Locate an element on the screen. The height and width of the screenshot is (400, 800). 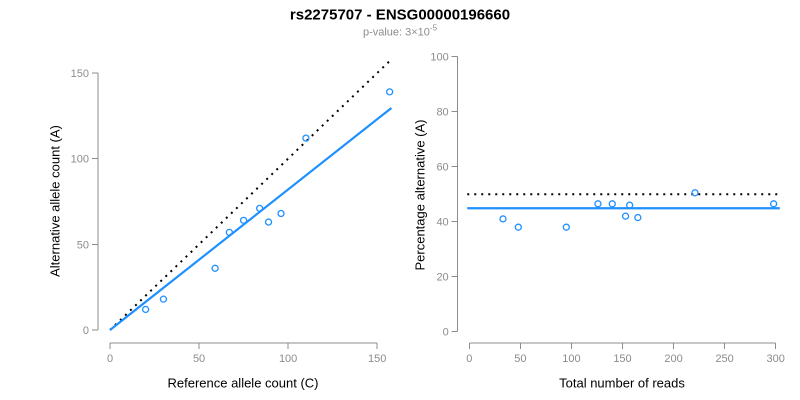
figure-subtitle: p-value: 3×10-5 is located at coordinates (400, 31).